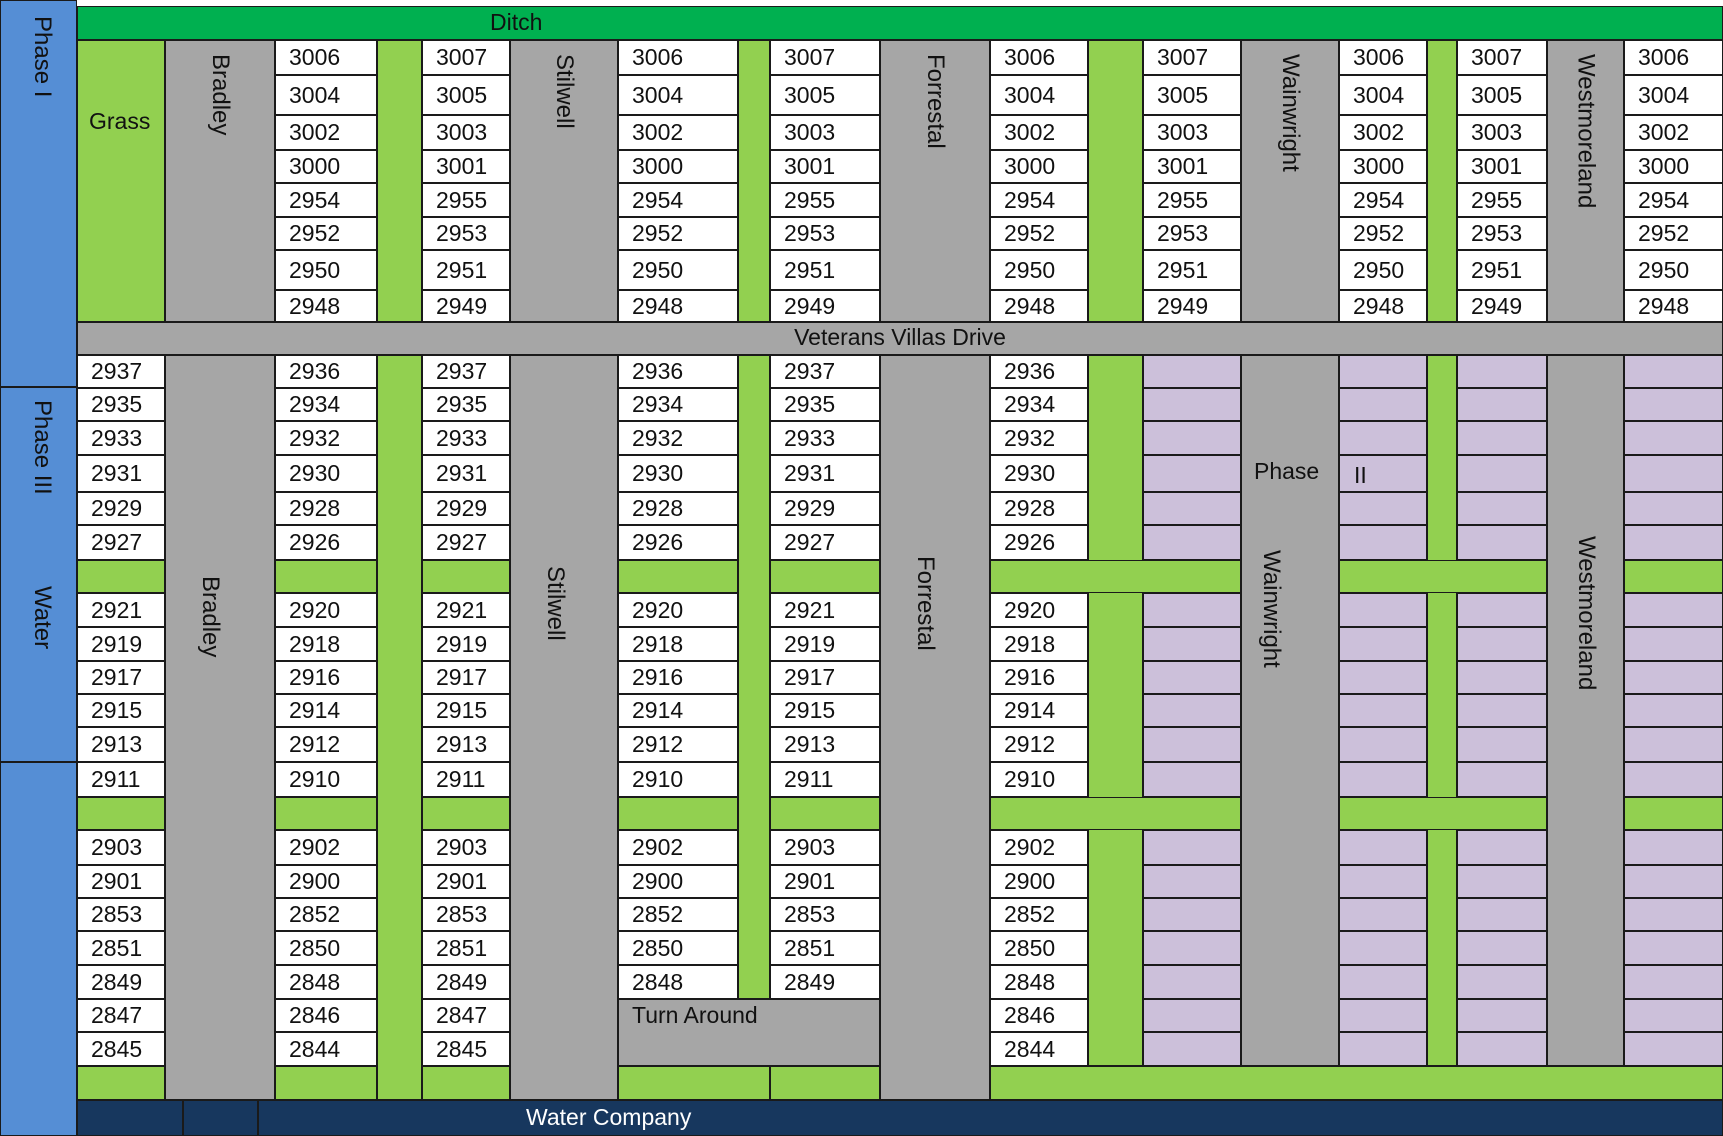 Image resolution: width=1723 pixels, height=1136 pixels. What do you see at coordinates (1290, 710) in the screenshot?
I see `street-wainwright-bottom` at bounding box center [1290, 710].